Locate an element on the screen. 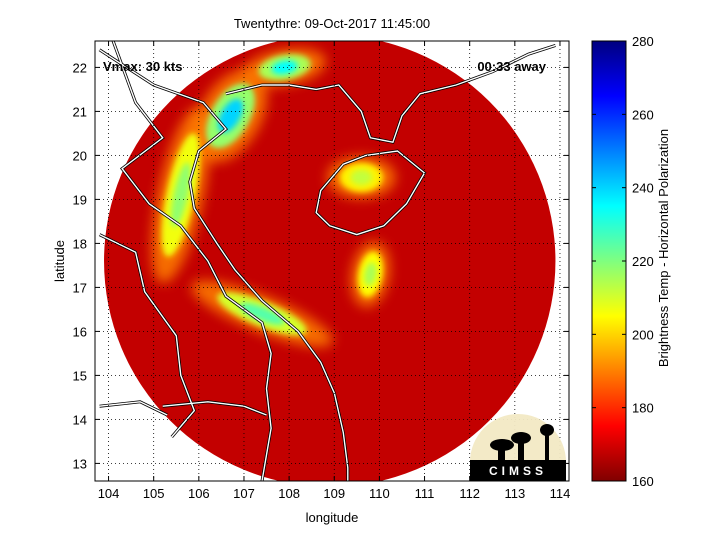 The height and width of the screenshot is (540, 720). colorbar-tick-label: 260 is located at coordinates (643, 114).